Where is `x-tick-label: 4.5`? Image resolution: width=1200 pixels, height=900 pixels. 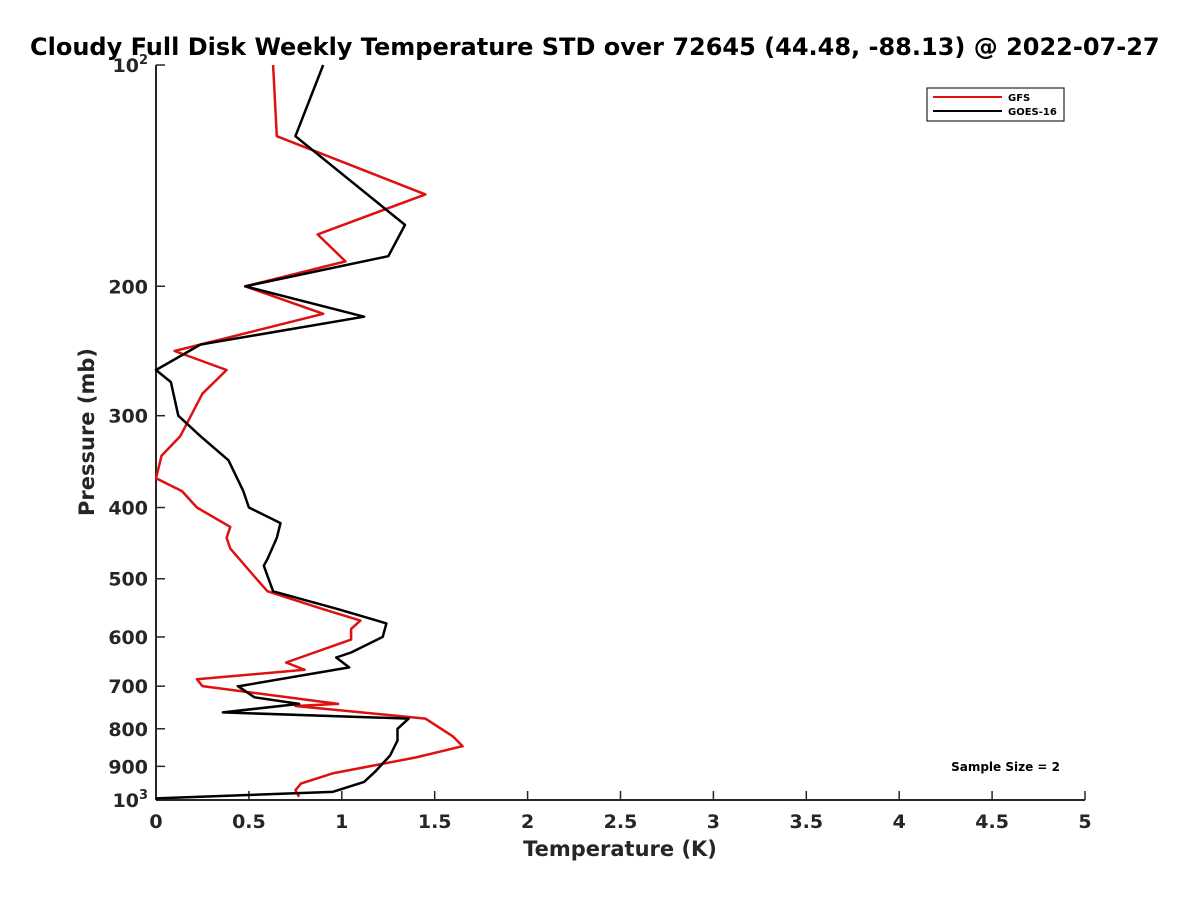 x-tick-label: 4.5 is located at coordinates (992, 822).